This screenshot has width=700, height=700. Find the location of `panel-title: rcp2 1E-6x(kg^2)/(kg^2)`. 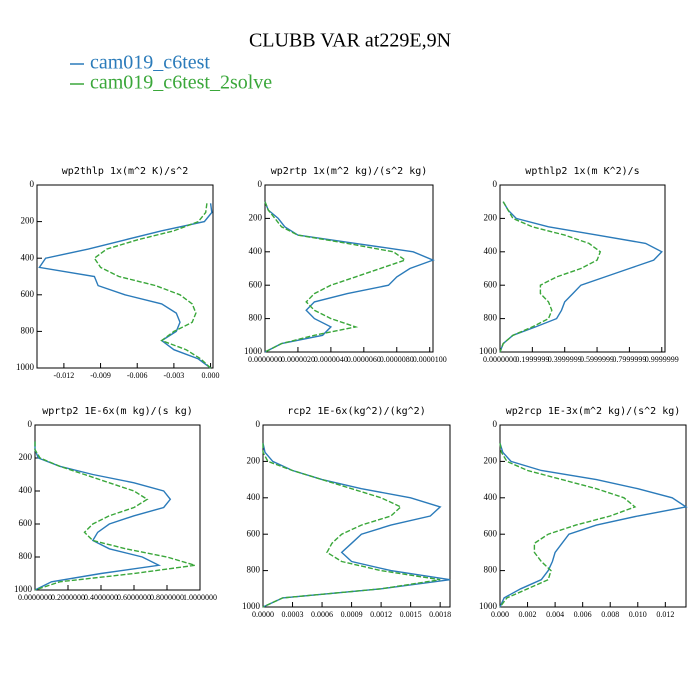

panel-title: rcp2 1E-6x(kg^2)/(kg^2) is located at coordinates (356, 411).